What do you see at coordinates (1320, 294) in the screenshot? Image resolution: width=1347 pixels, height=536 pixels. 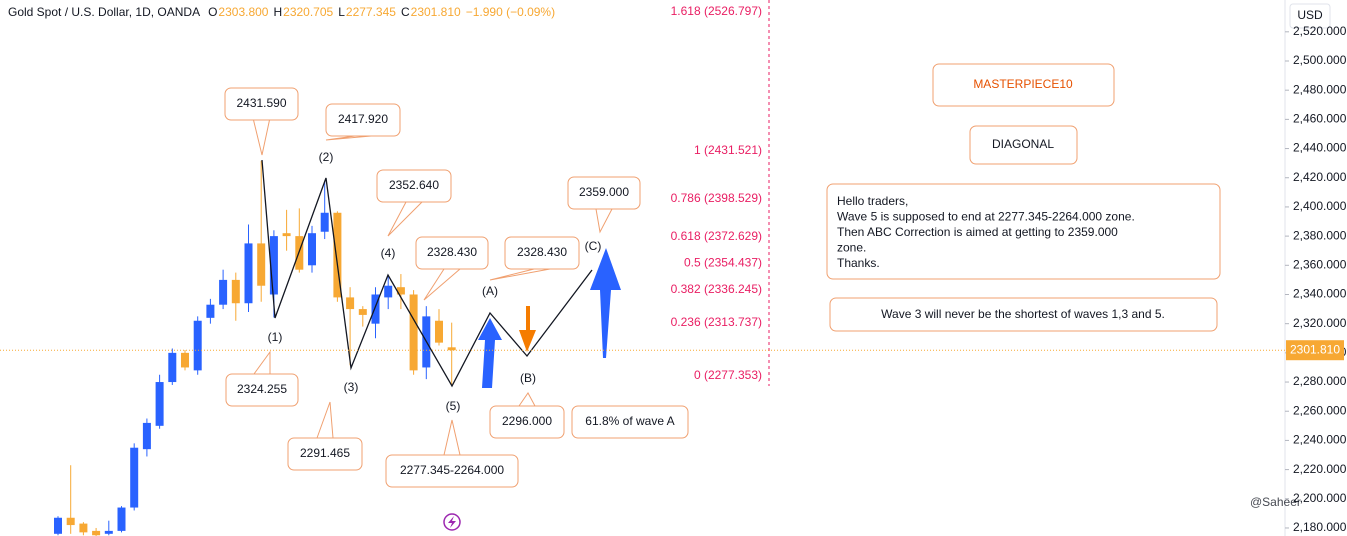 I see `y-tick-label: 2,340.000` at bounding box center [1320, 294].